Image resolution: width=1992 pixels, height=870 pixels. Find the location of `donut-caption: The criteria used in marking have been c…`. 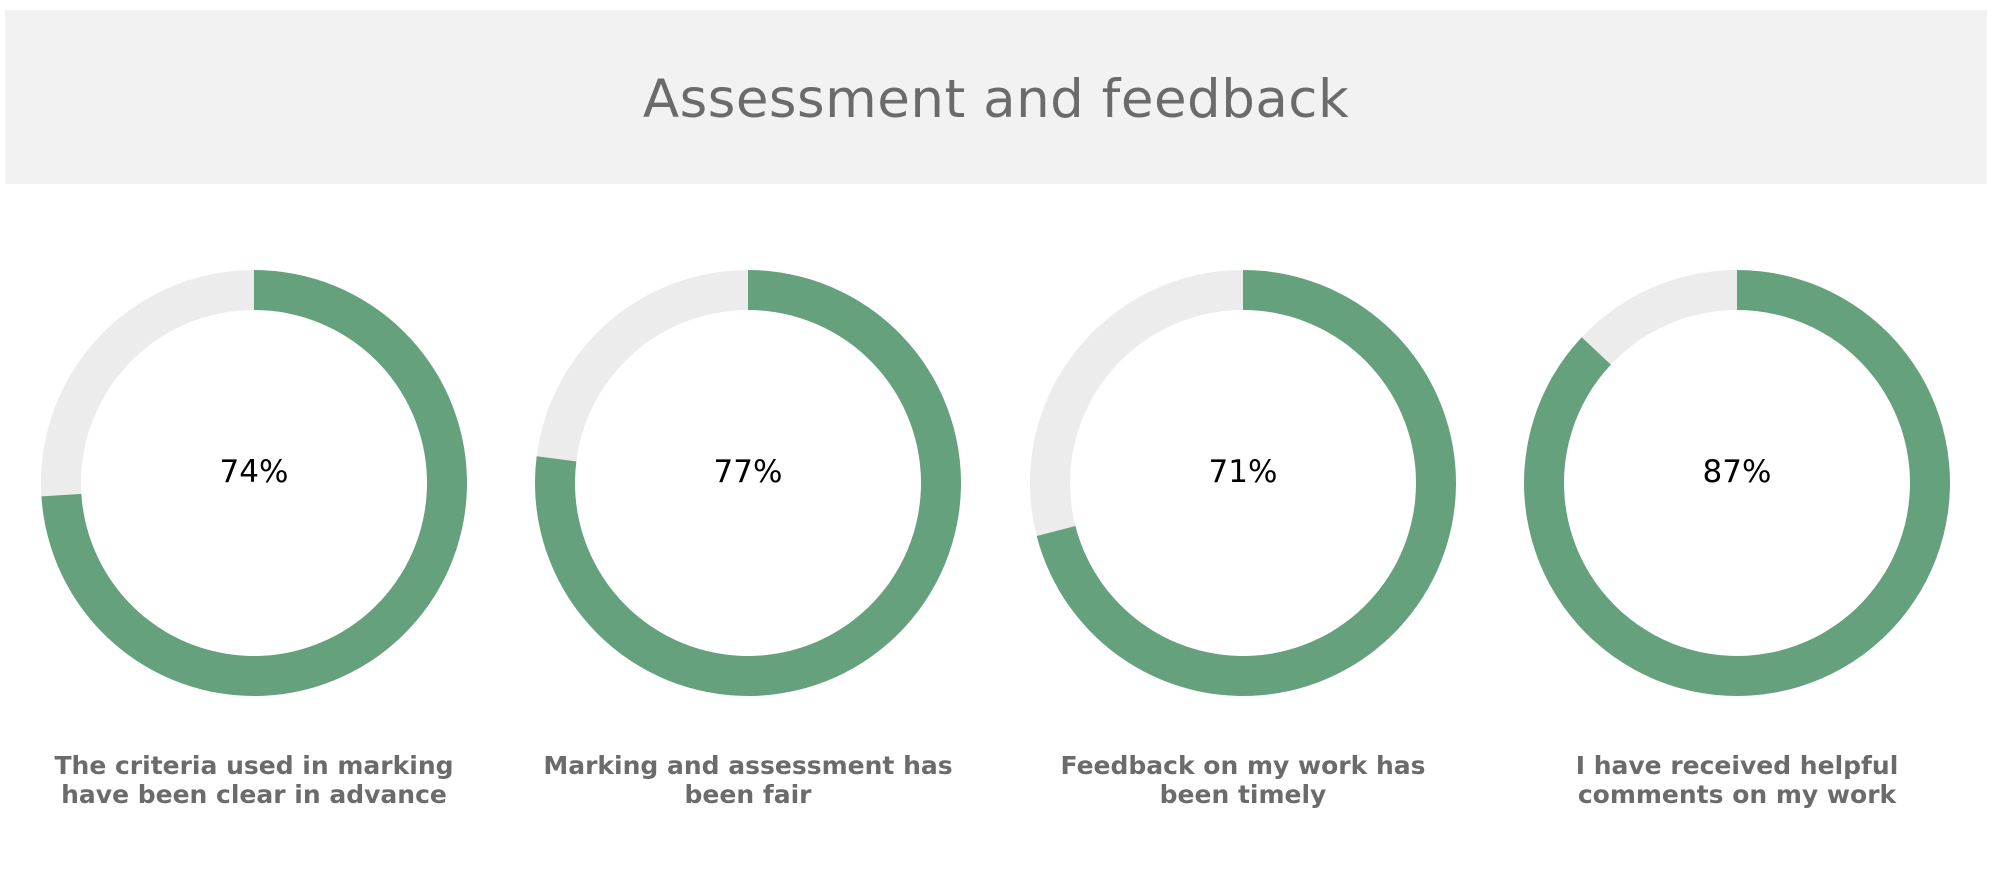

donut-caption: The criteria used in marking have been c… is located at coordinates (254, 780).